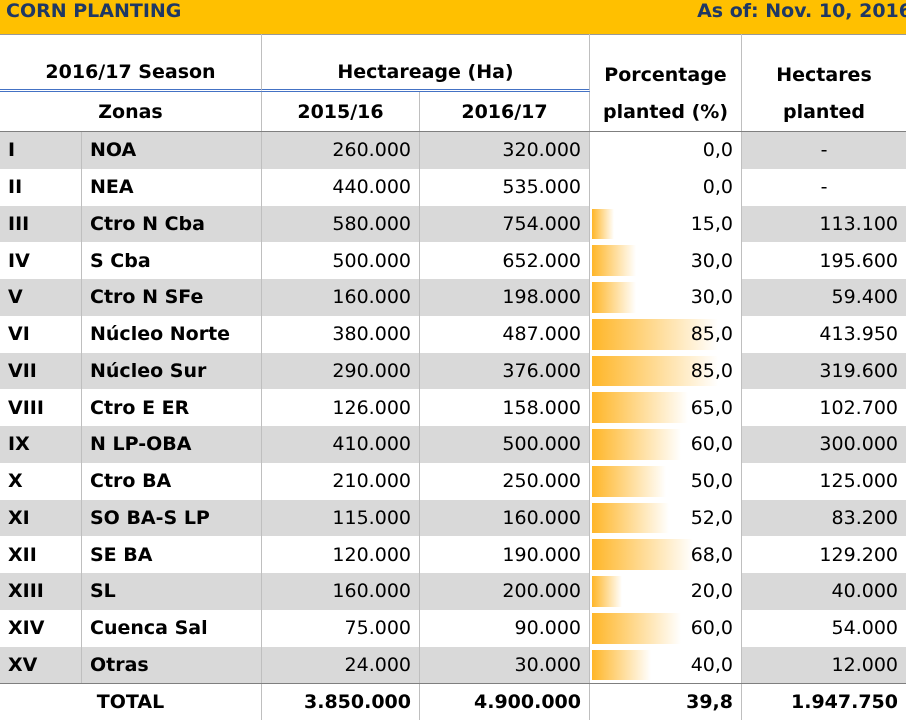  I want to click on zone-number: IV, so click(41, 260).